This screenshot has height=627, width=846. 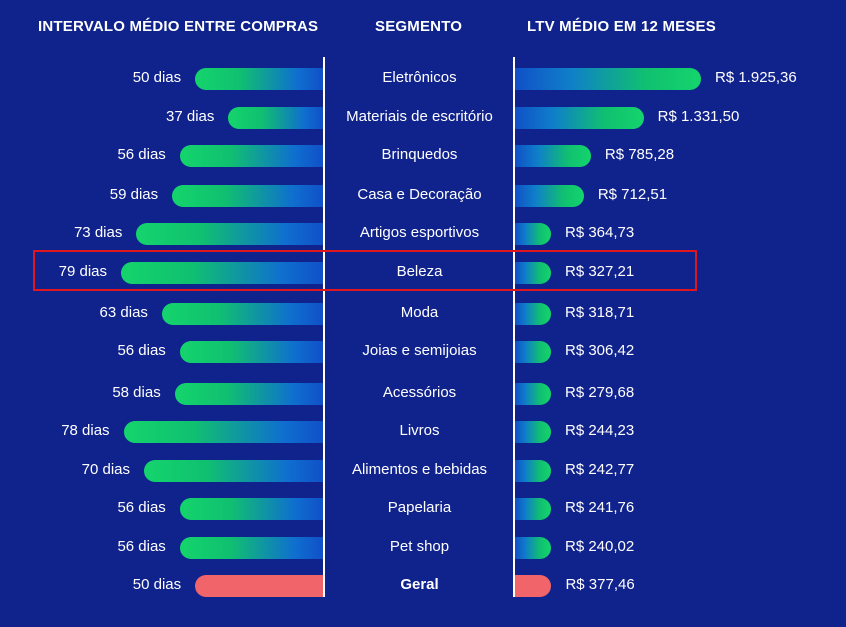 I want to click on segment-label: Materiais de escritório, so click(x=419, y=116).